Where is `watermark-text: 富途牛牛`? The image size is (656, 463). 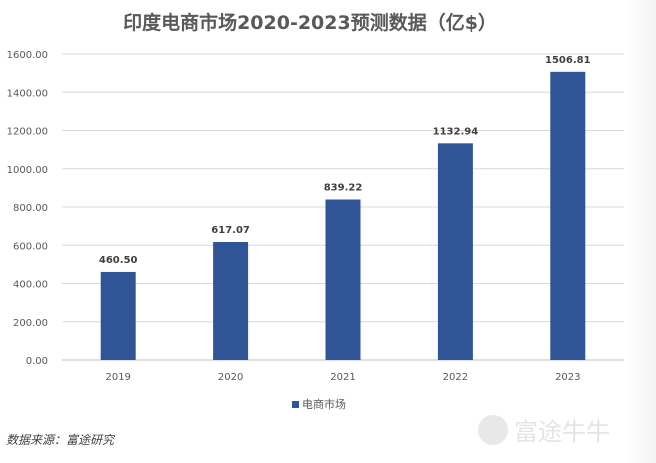 watermark-text: 富途牛牛 is located at coordinates (562, 432).